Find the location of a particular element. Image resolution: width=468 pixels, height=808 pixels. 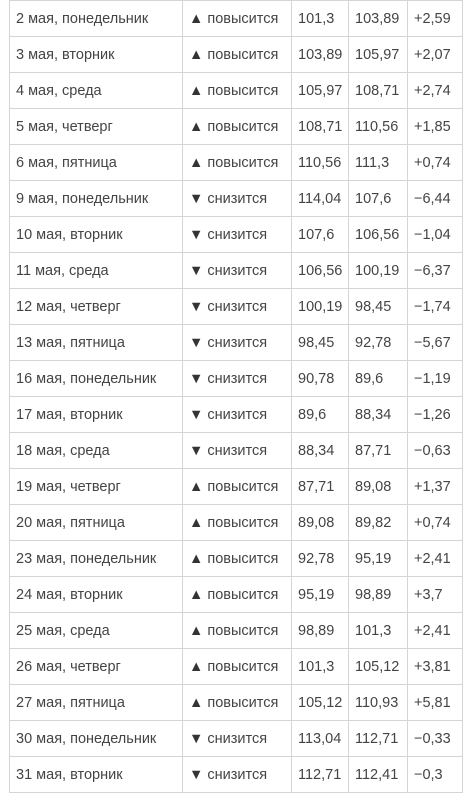

close-rate-cell: 105,12 is located at coordinates (378, 666).